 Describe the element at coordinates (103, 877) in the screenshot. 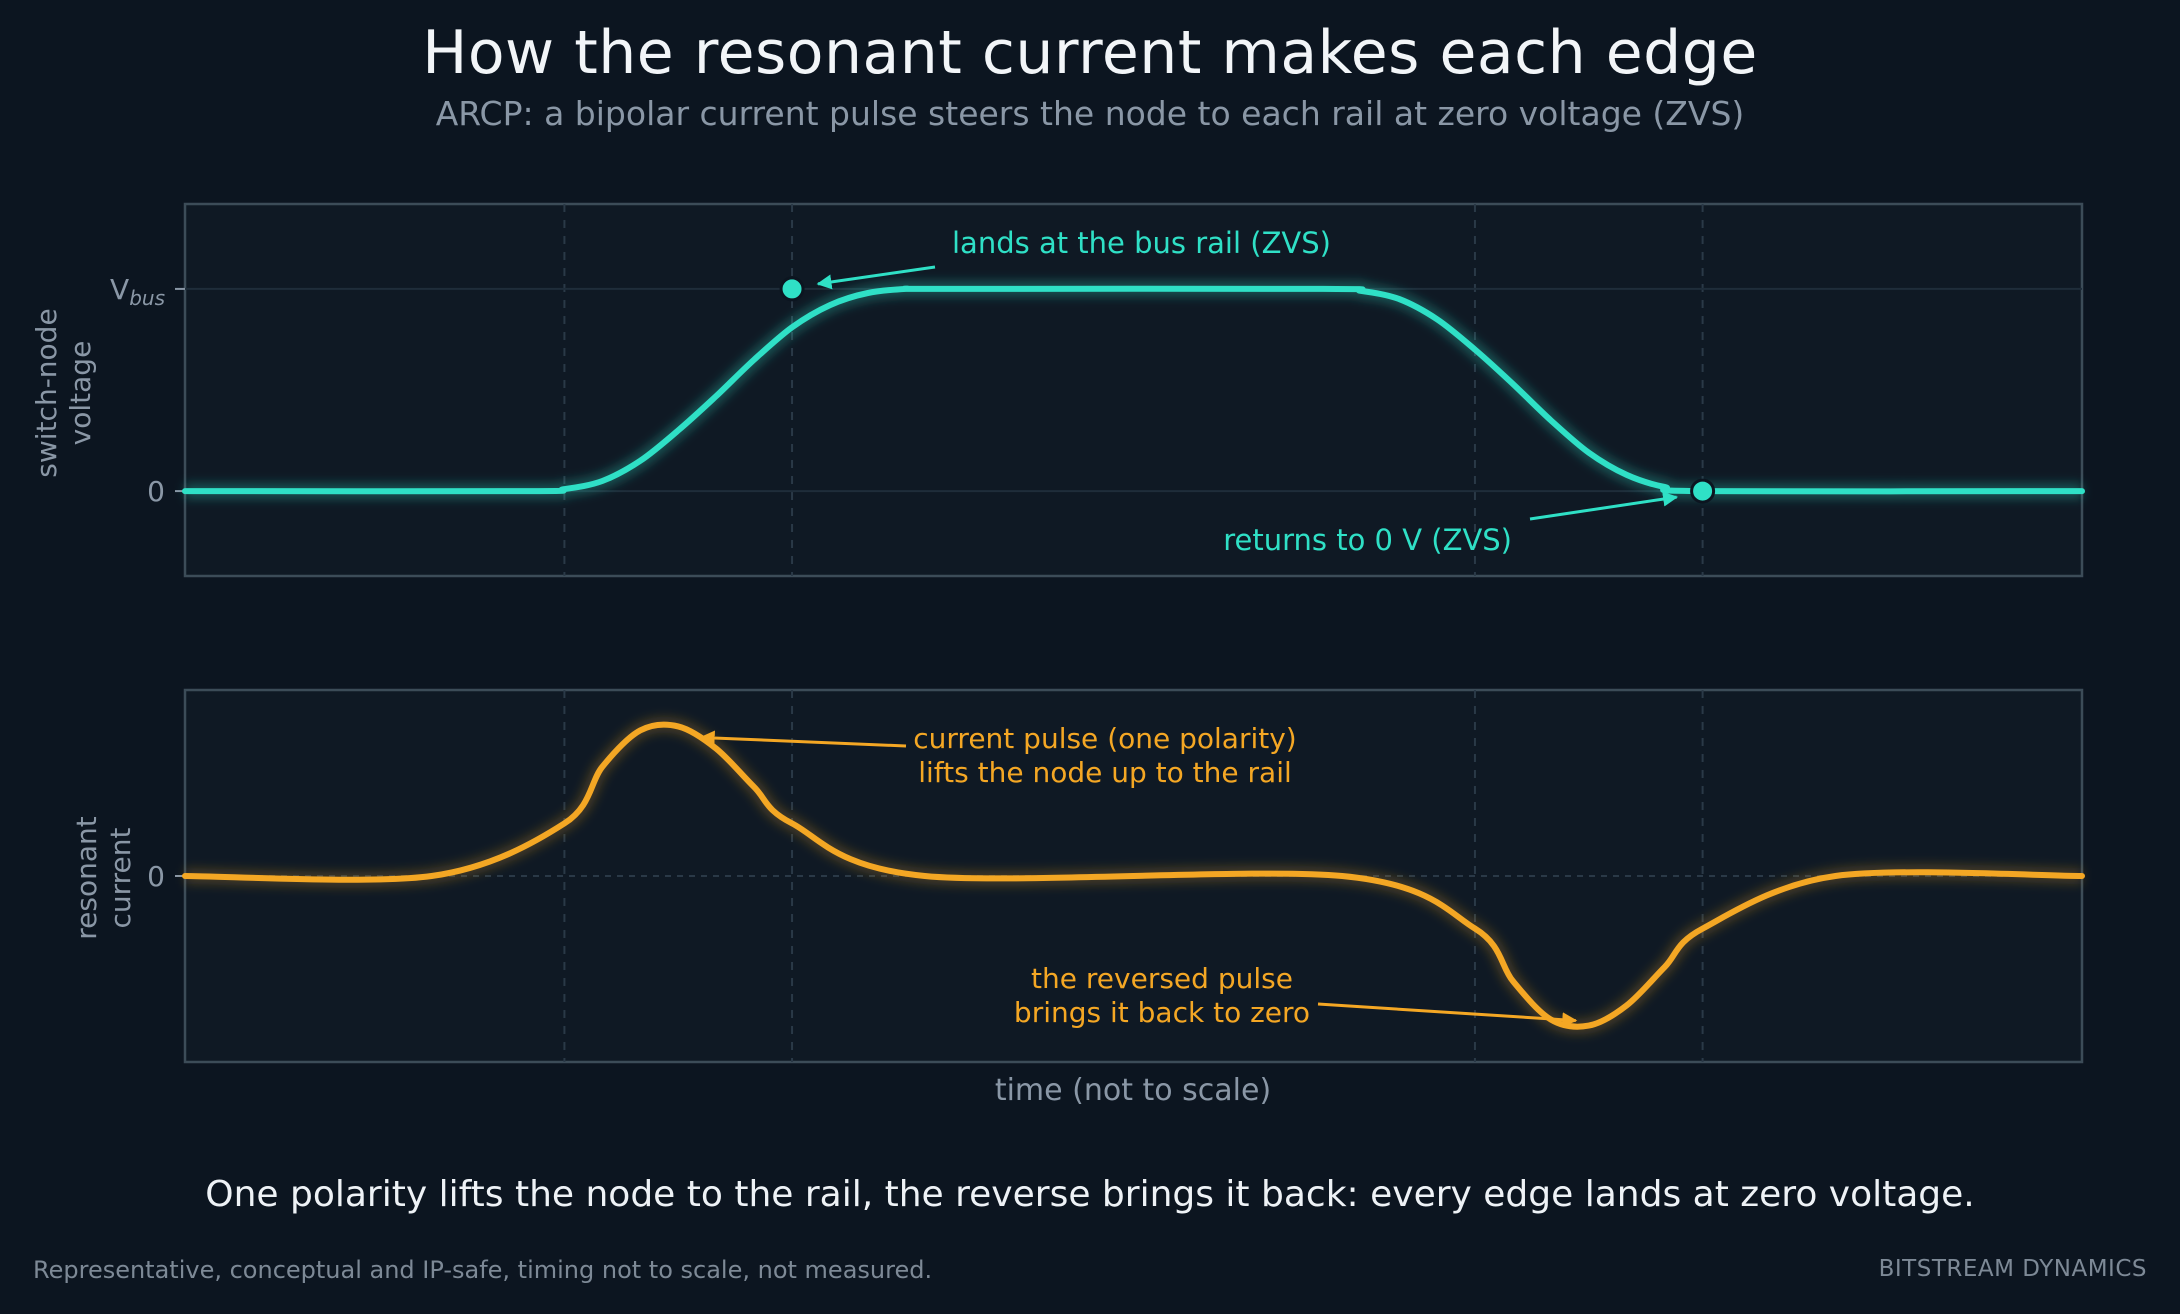

I see `y-label-current: resonantcurrent` at that location.